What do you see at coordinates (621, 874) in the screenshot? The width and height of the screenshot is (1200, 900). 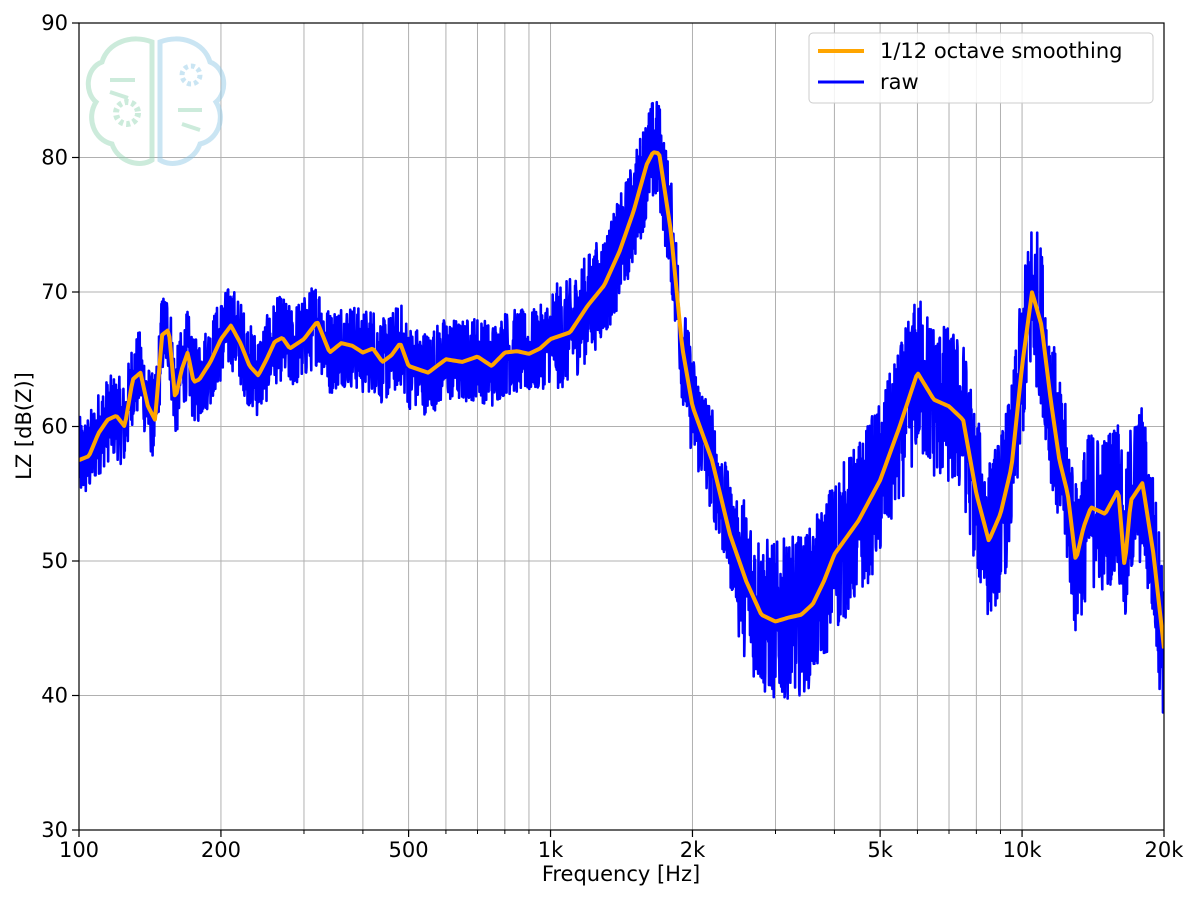 I see `x-axis-title: Frequency [Hz]` at bounding box center [621, 874].